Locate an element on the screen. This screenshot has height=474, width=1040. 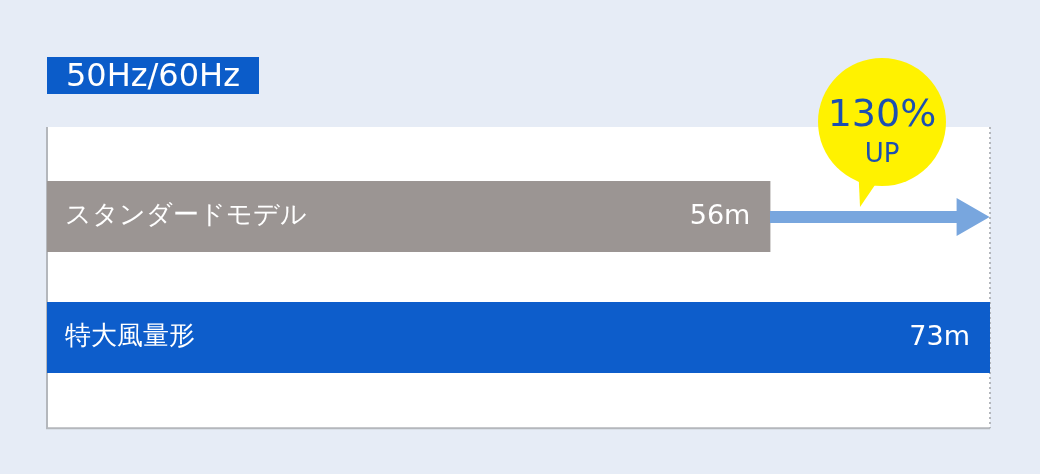
annotation: 130% UP is located at coordinates (882, 130).